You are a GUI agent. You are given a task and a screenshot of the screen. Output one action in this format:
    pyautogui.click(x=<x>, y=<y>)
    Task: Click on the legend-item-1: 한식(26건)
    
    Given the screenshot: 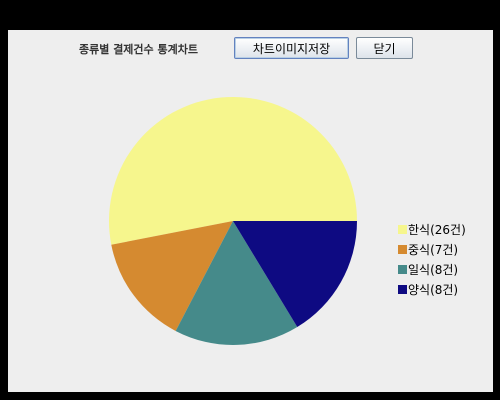 What is the action you would take?
    pyautogui.click(x=432, y=232)
    